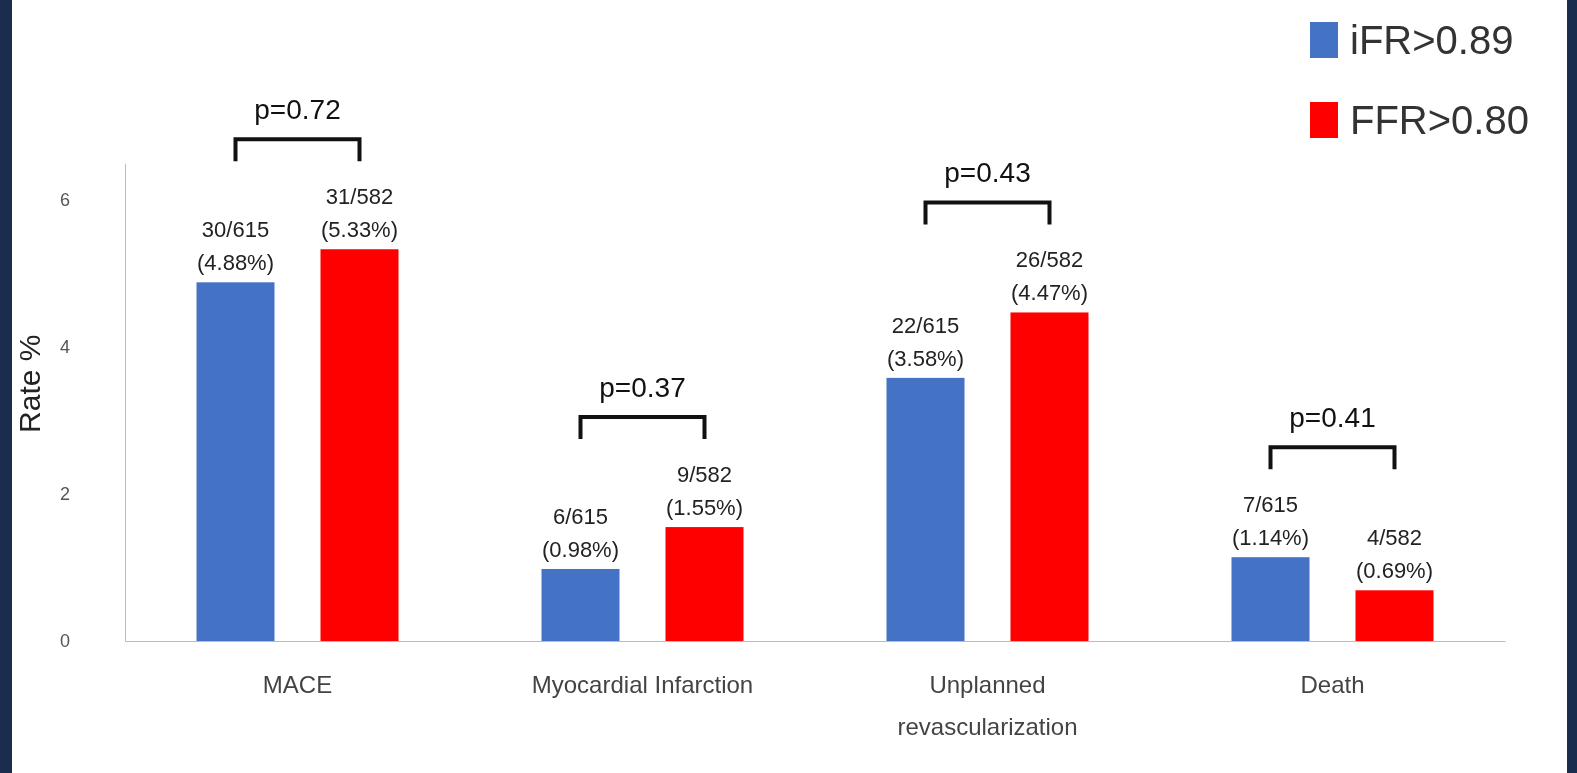 Image resolution: width=1577 pixels, height=773 pixels. I want to click on x-tick-label: Myocardial Infarction, so click(642, 684).